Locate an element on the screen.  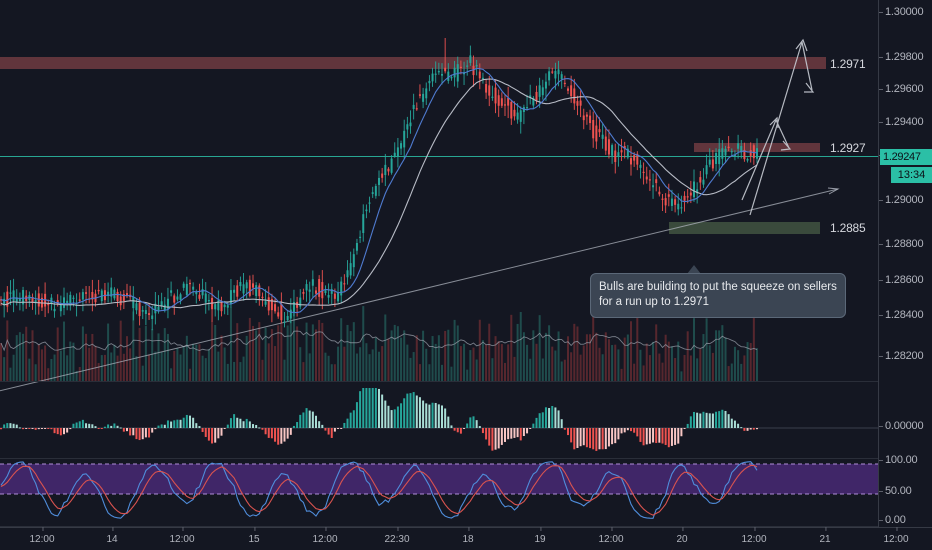
level-label-1-2971: 1.2971 is located at coordinates (848, 64).